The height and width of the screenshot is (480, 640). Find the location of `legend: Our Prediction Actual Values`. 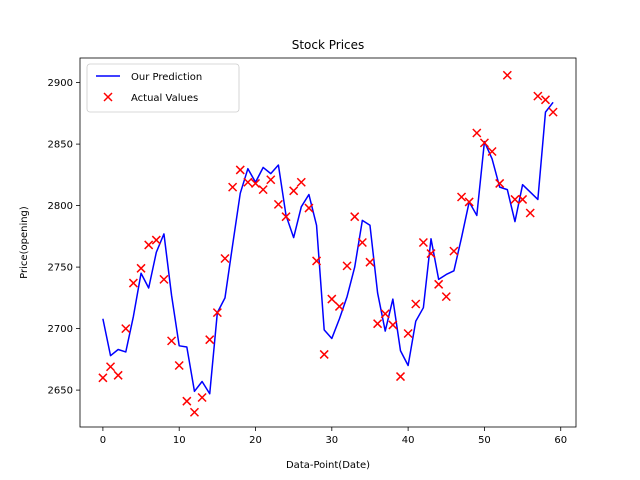

legend: Our Prediction Actual Values is located at coordinates (163, 88).